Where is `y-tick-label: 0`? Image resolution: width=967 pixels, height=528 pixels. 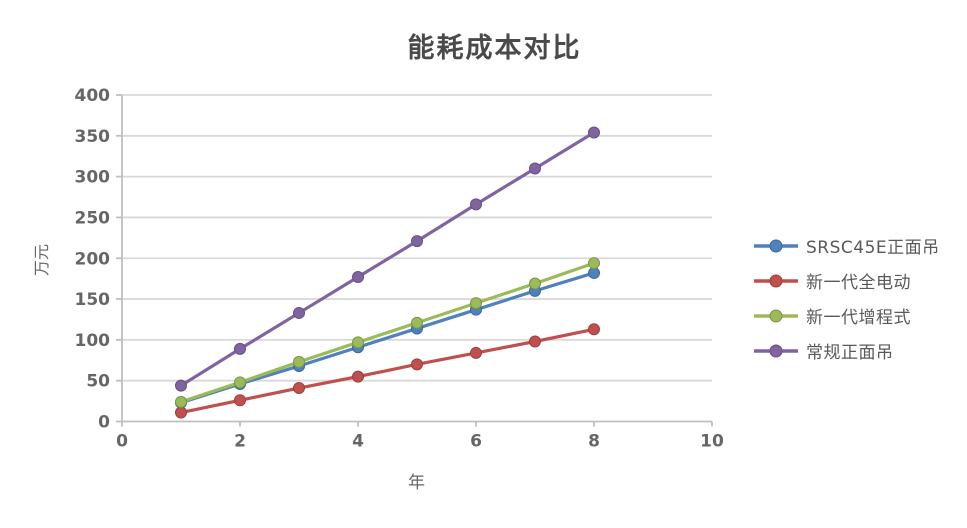
y-tick-label: 0 is located at coordinates (104, 423).